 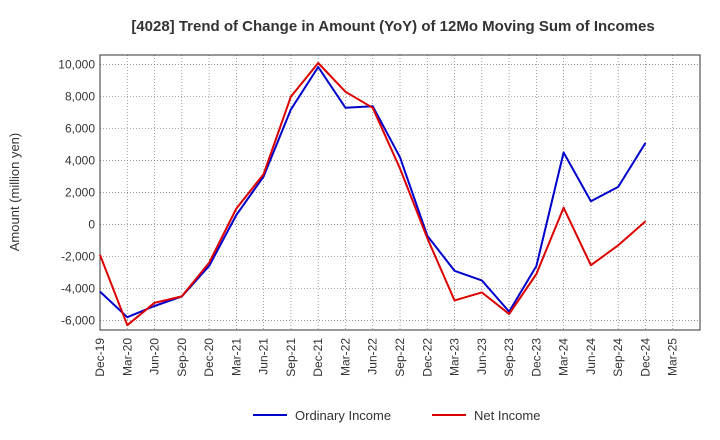 I want to click on x-tick-label: Sep-24, so click(x=618, y=357).